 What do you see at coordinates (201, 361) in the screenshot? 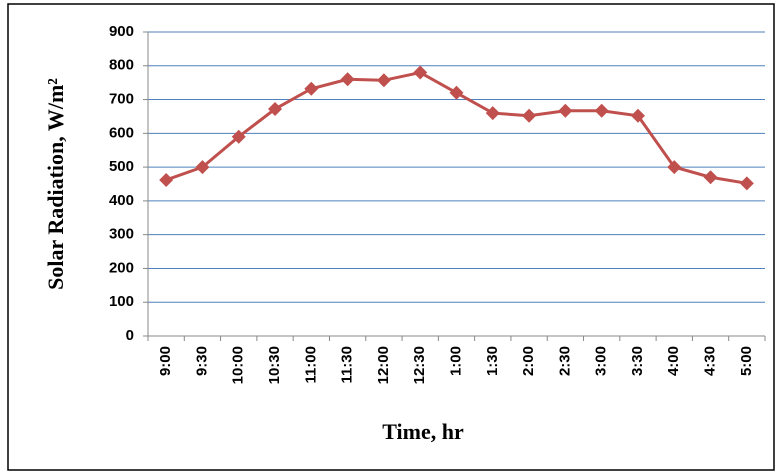
I see `x-tick-label: 9:30` at bounding box center [201, 361].